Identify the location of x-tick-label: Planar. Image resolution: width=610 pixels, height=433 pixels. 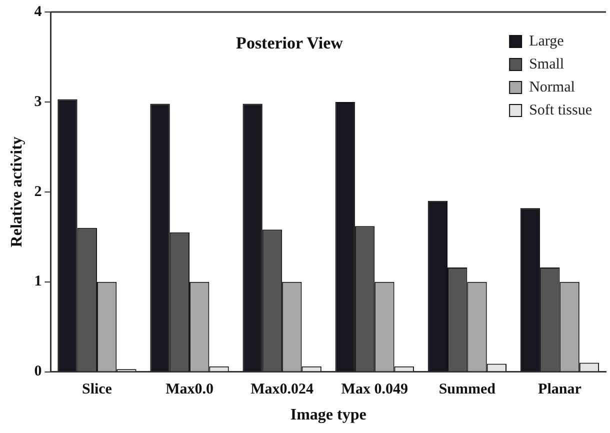
(560, 390).